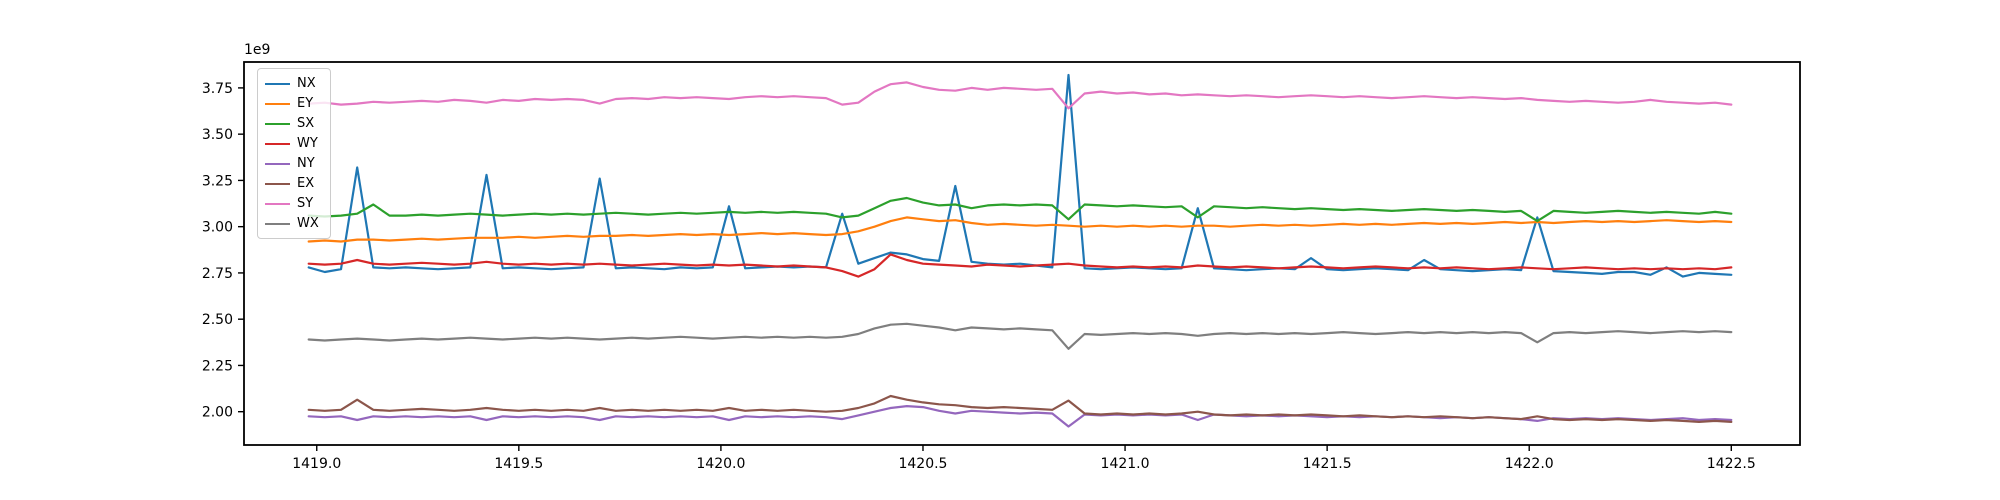  I want to click on y-tick-label: 3.00, so click(217, 228).